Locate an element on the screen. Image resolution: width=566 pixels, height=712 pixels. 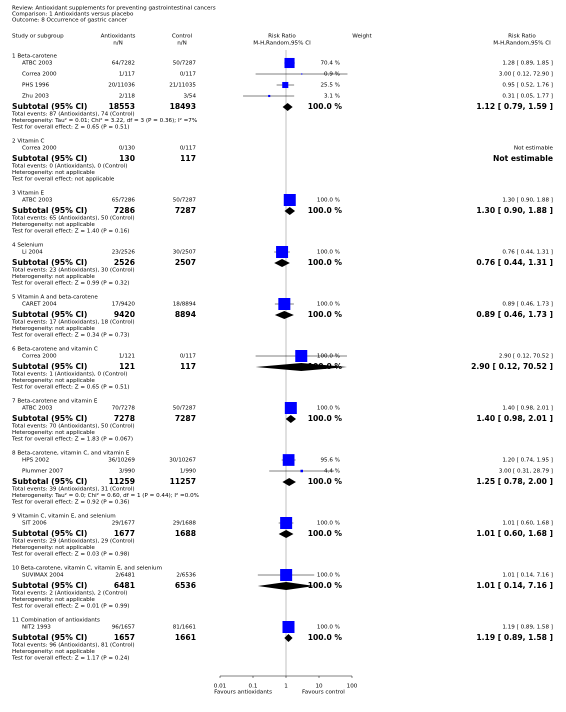
weight: 4.4 % is located at coordinates (332, 472).